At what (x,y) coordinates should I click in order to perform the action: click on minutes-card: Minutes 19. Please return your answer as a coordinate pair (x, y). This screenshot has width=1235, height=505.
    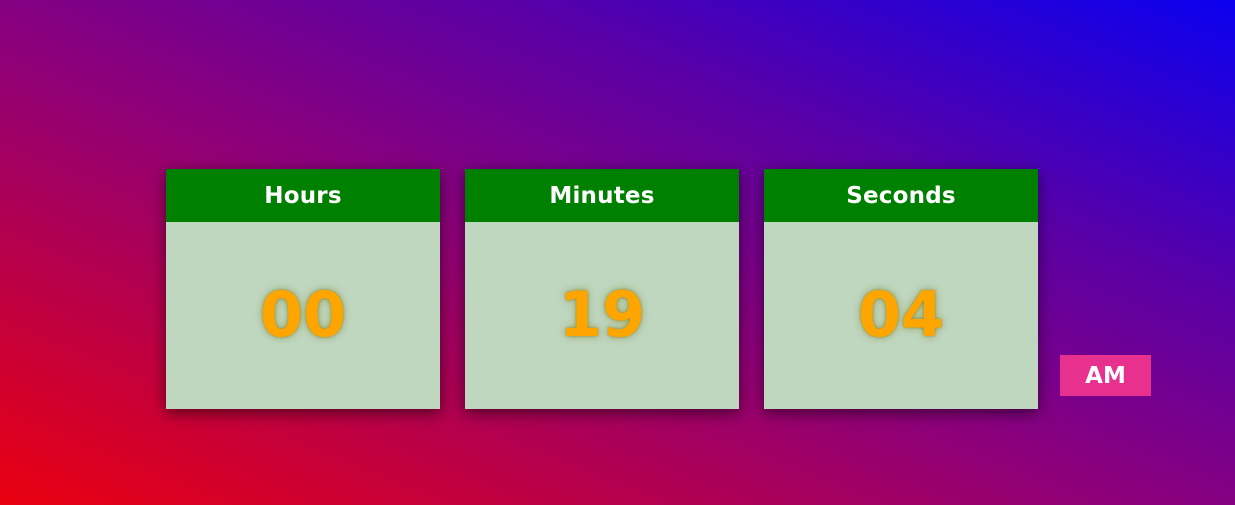
    Looking at the image, I should click on (602, 289).